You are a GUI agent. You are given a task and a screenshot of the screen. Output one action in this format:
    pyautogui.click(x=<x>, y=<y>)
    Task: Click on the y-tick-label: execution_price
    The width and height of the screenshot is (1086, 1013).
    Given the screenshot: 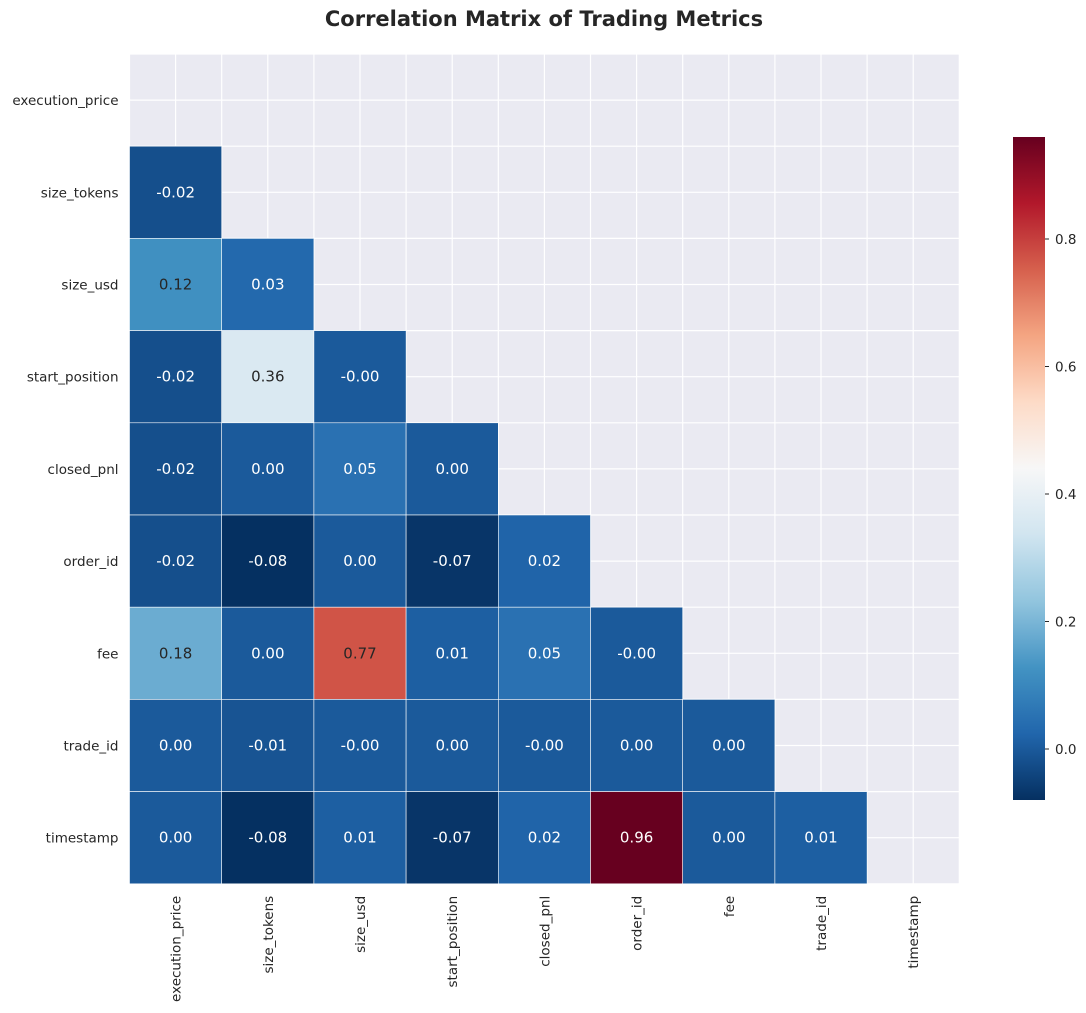 What is the action you would take?
    pyautogui.click(x=65, y=101)
    